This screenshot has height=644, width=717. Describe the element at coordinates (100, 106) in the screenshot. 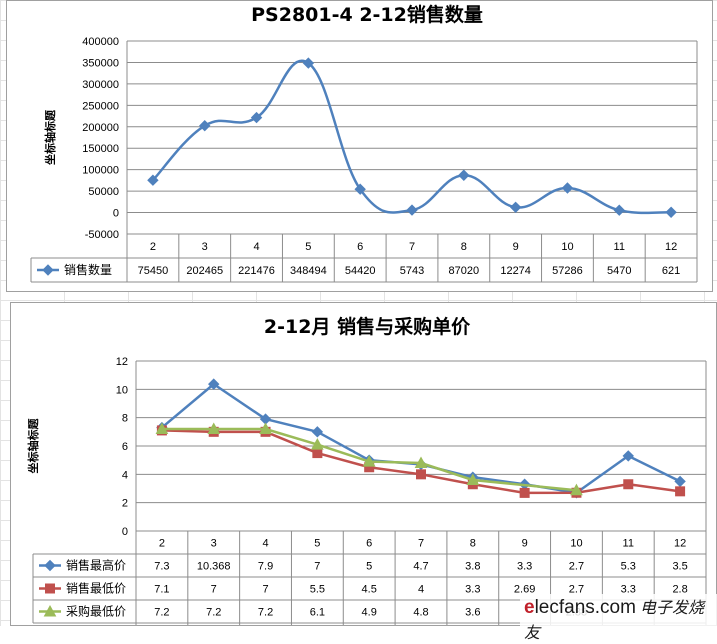

I see `y-tick-label: 250000` at that location.